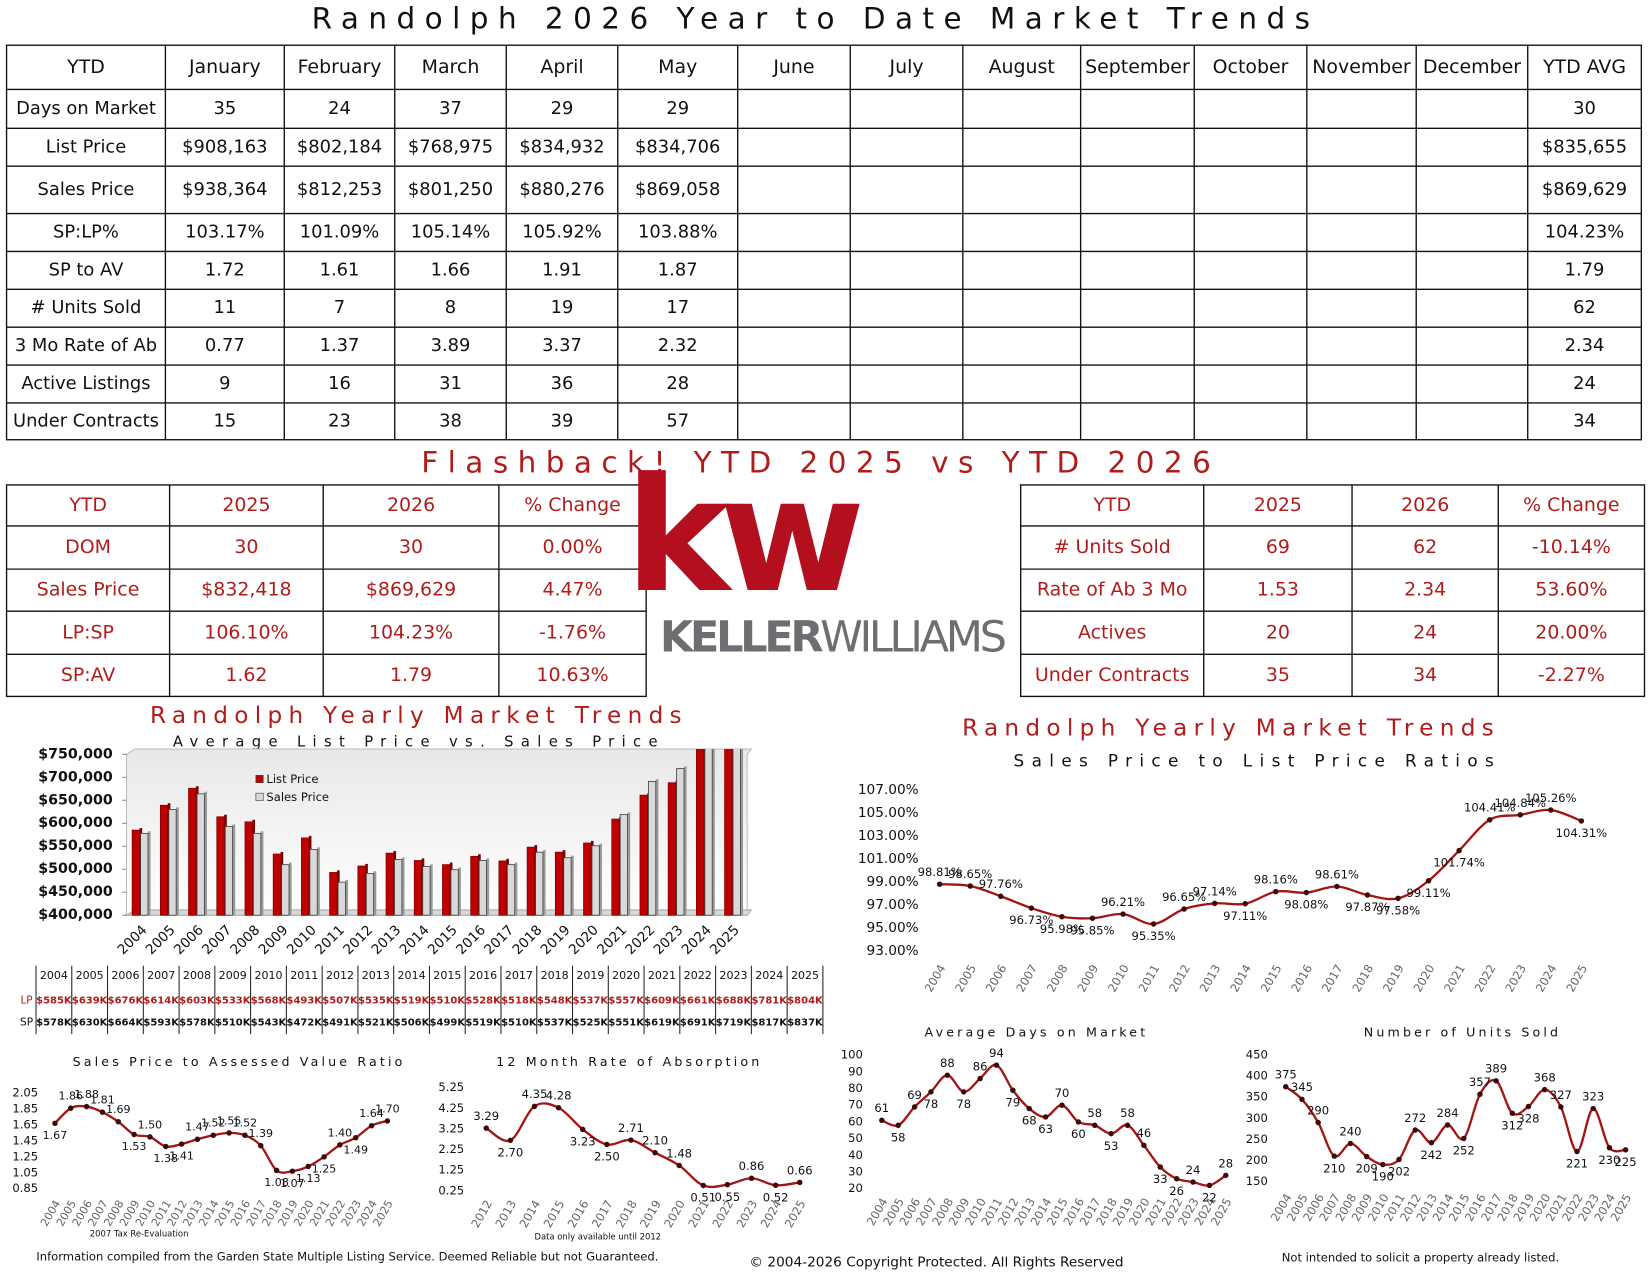 The width and height of the screenshot is (1650, 1275). I want to click on table-cell: 4.47%, so click(572, 590).